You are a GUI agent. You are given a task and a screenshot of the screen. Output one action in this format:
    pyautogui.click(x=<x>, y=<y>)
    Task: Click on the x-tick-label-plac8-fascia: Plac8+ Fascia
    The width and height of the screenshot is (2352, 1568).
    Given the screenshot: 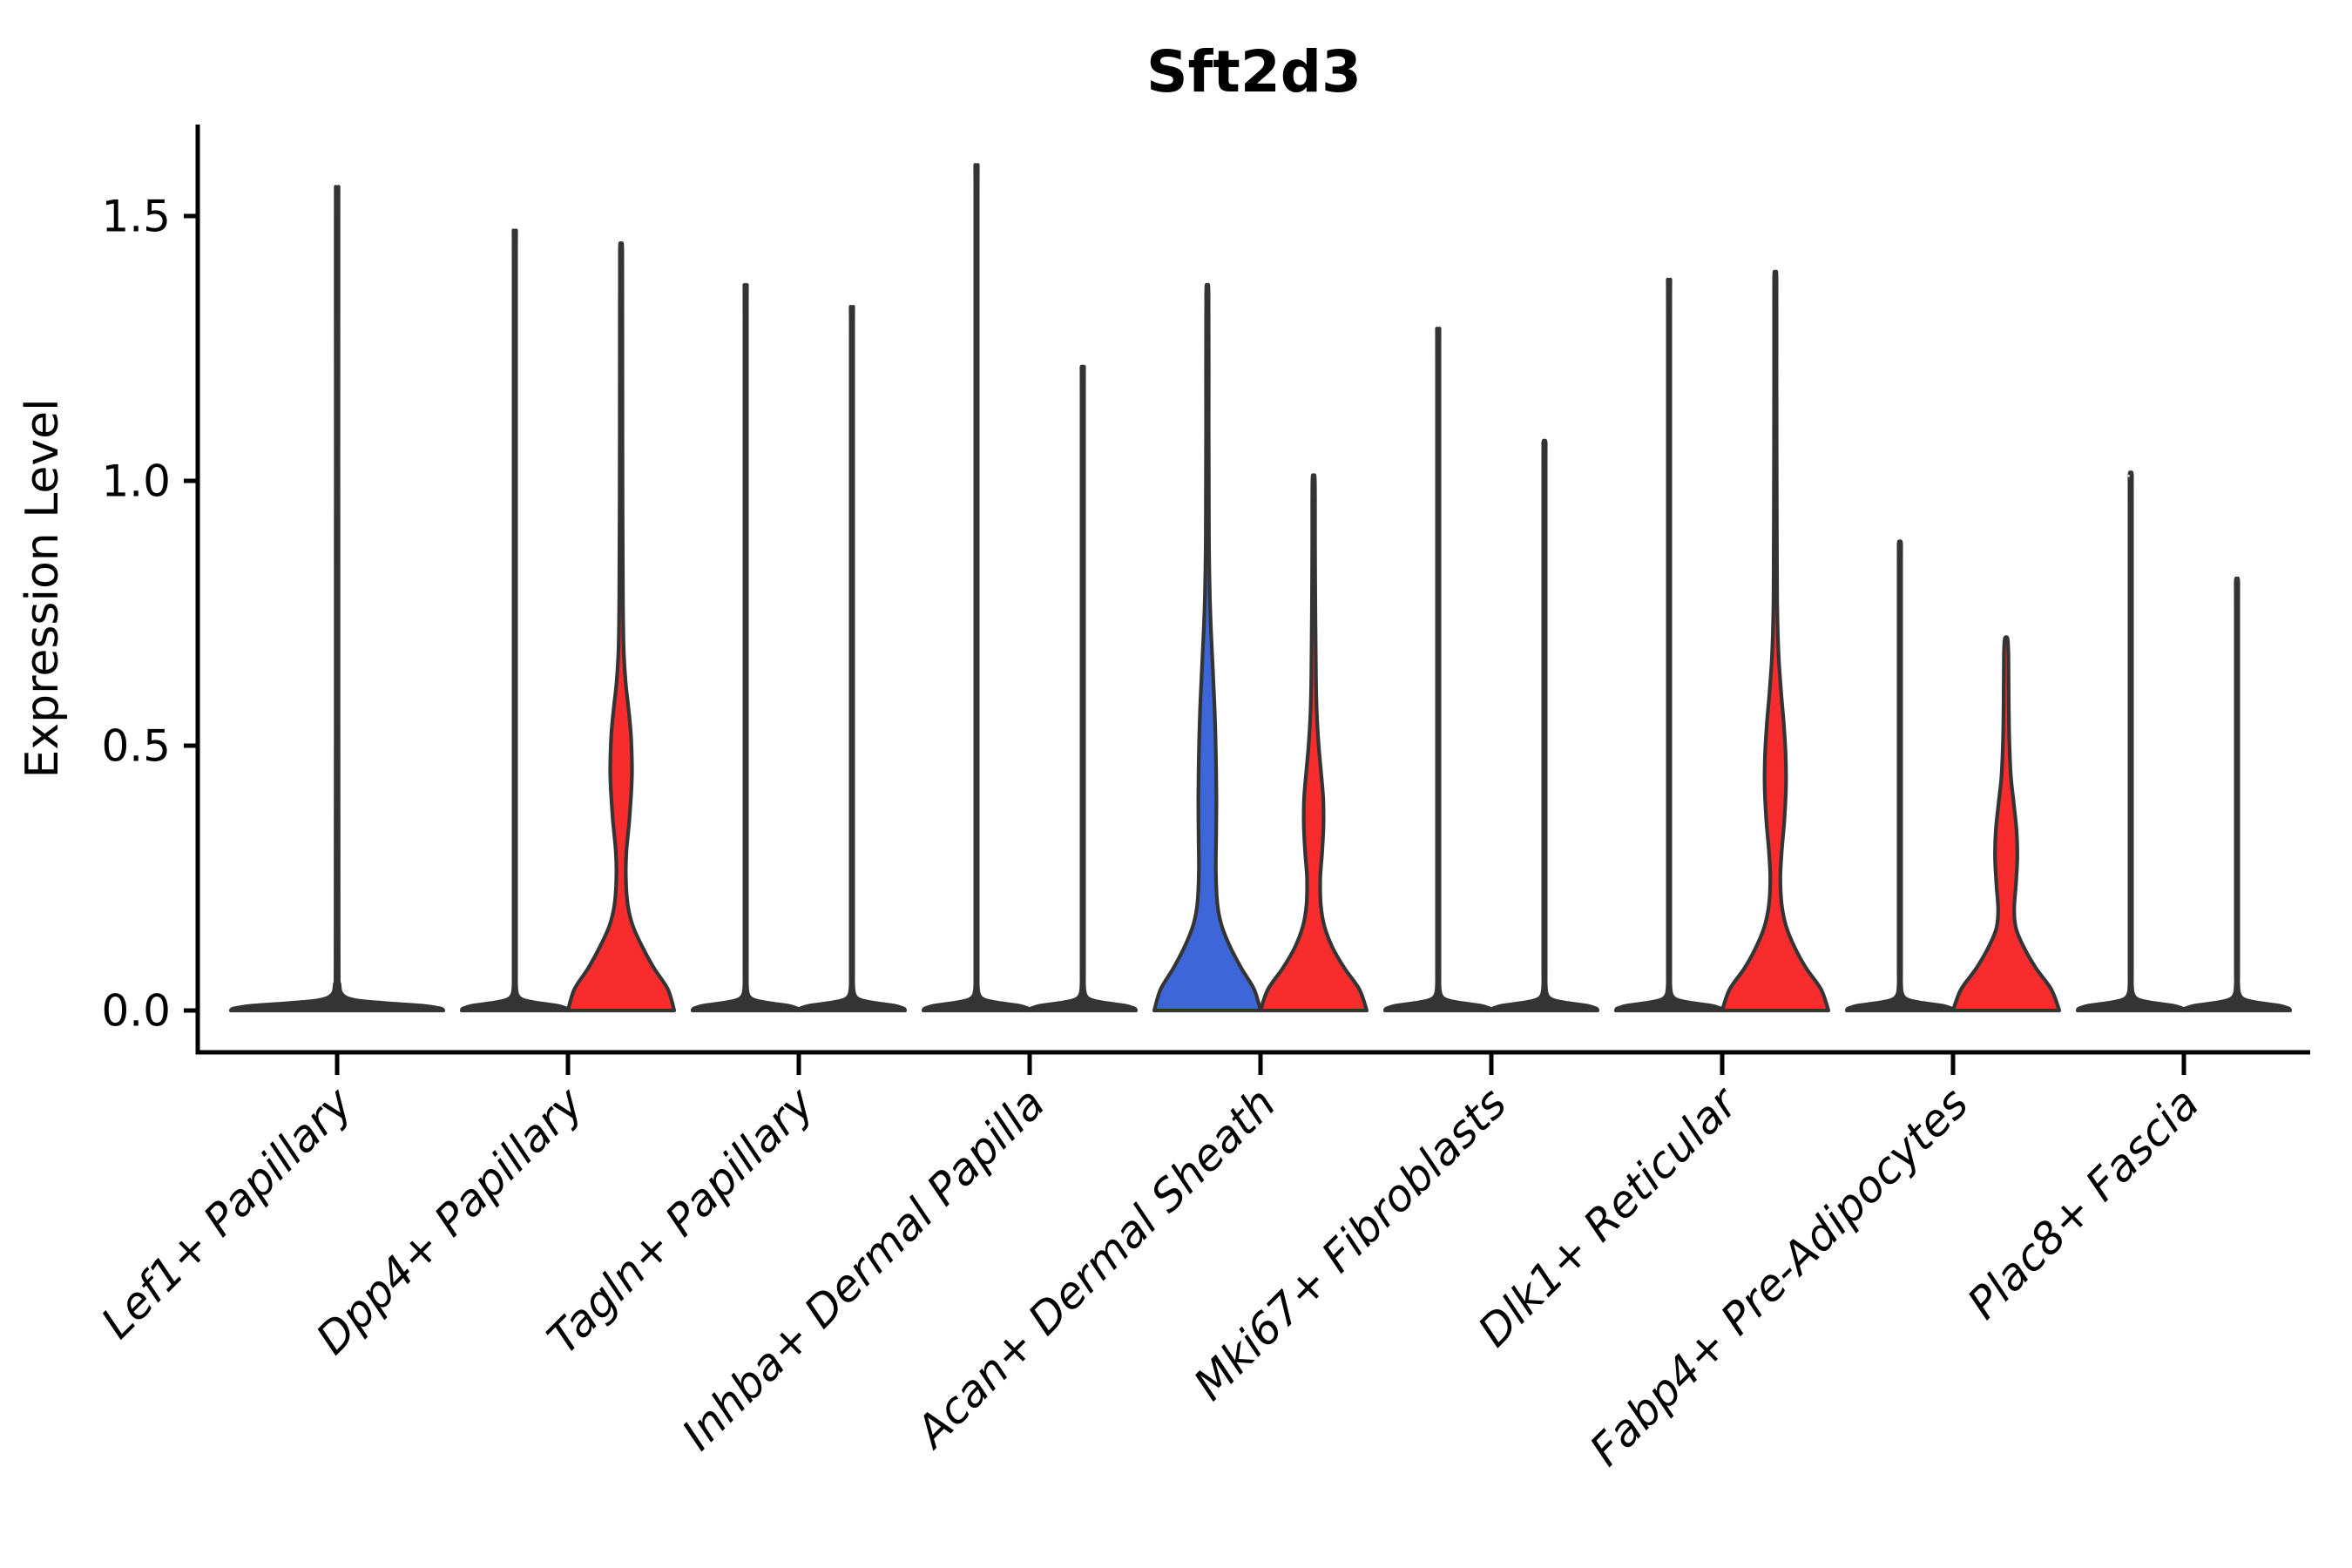 What is the action you would take?
    pyautogui.click(x=2083, y=1203)
    